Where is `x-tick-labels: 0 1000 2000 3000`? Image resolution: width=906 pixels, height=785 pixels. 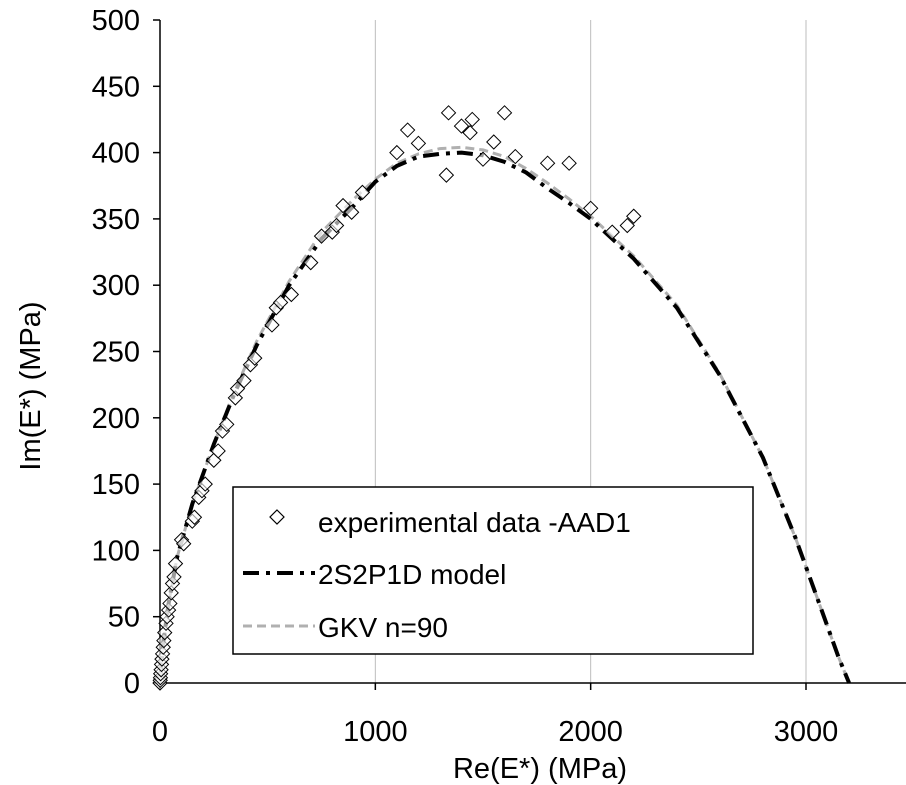 x-tick-labels: 0 1000 2000 3000 is located at coordinates (495, 732).